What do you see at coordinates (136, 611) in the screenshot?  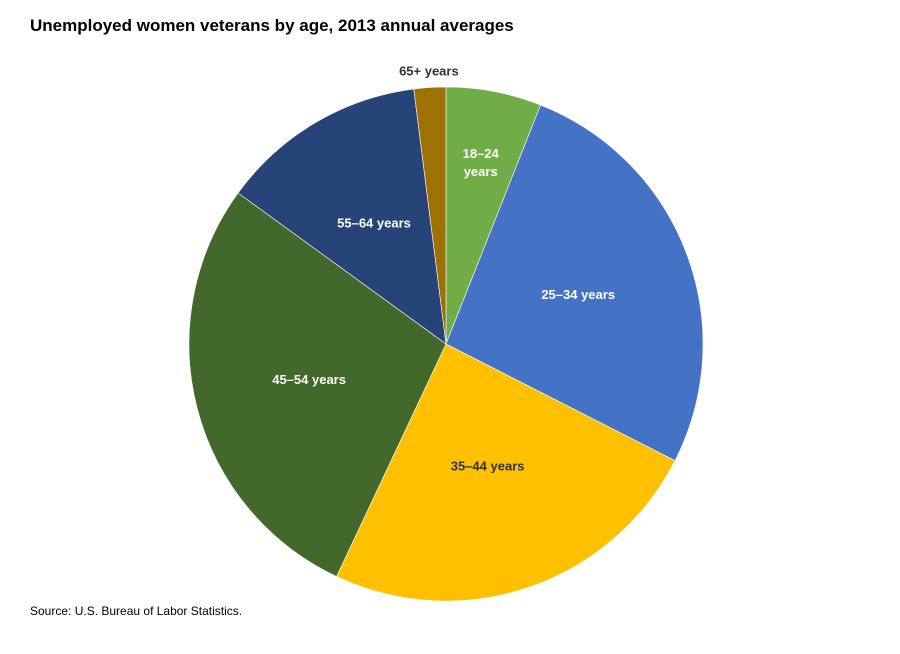 I see `source-note: Source: U.S. Bureau of Labor Statistics.` at bounding box center [136, 611].